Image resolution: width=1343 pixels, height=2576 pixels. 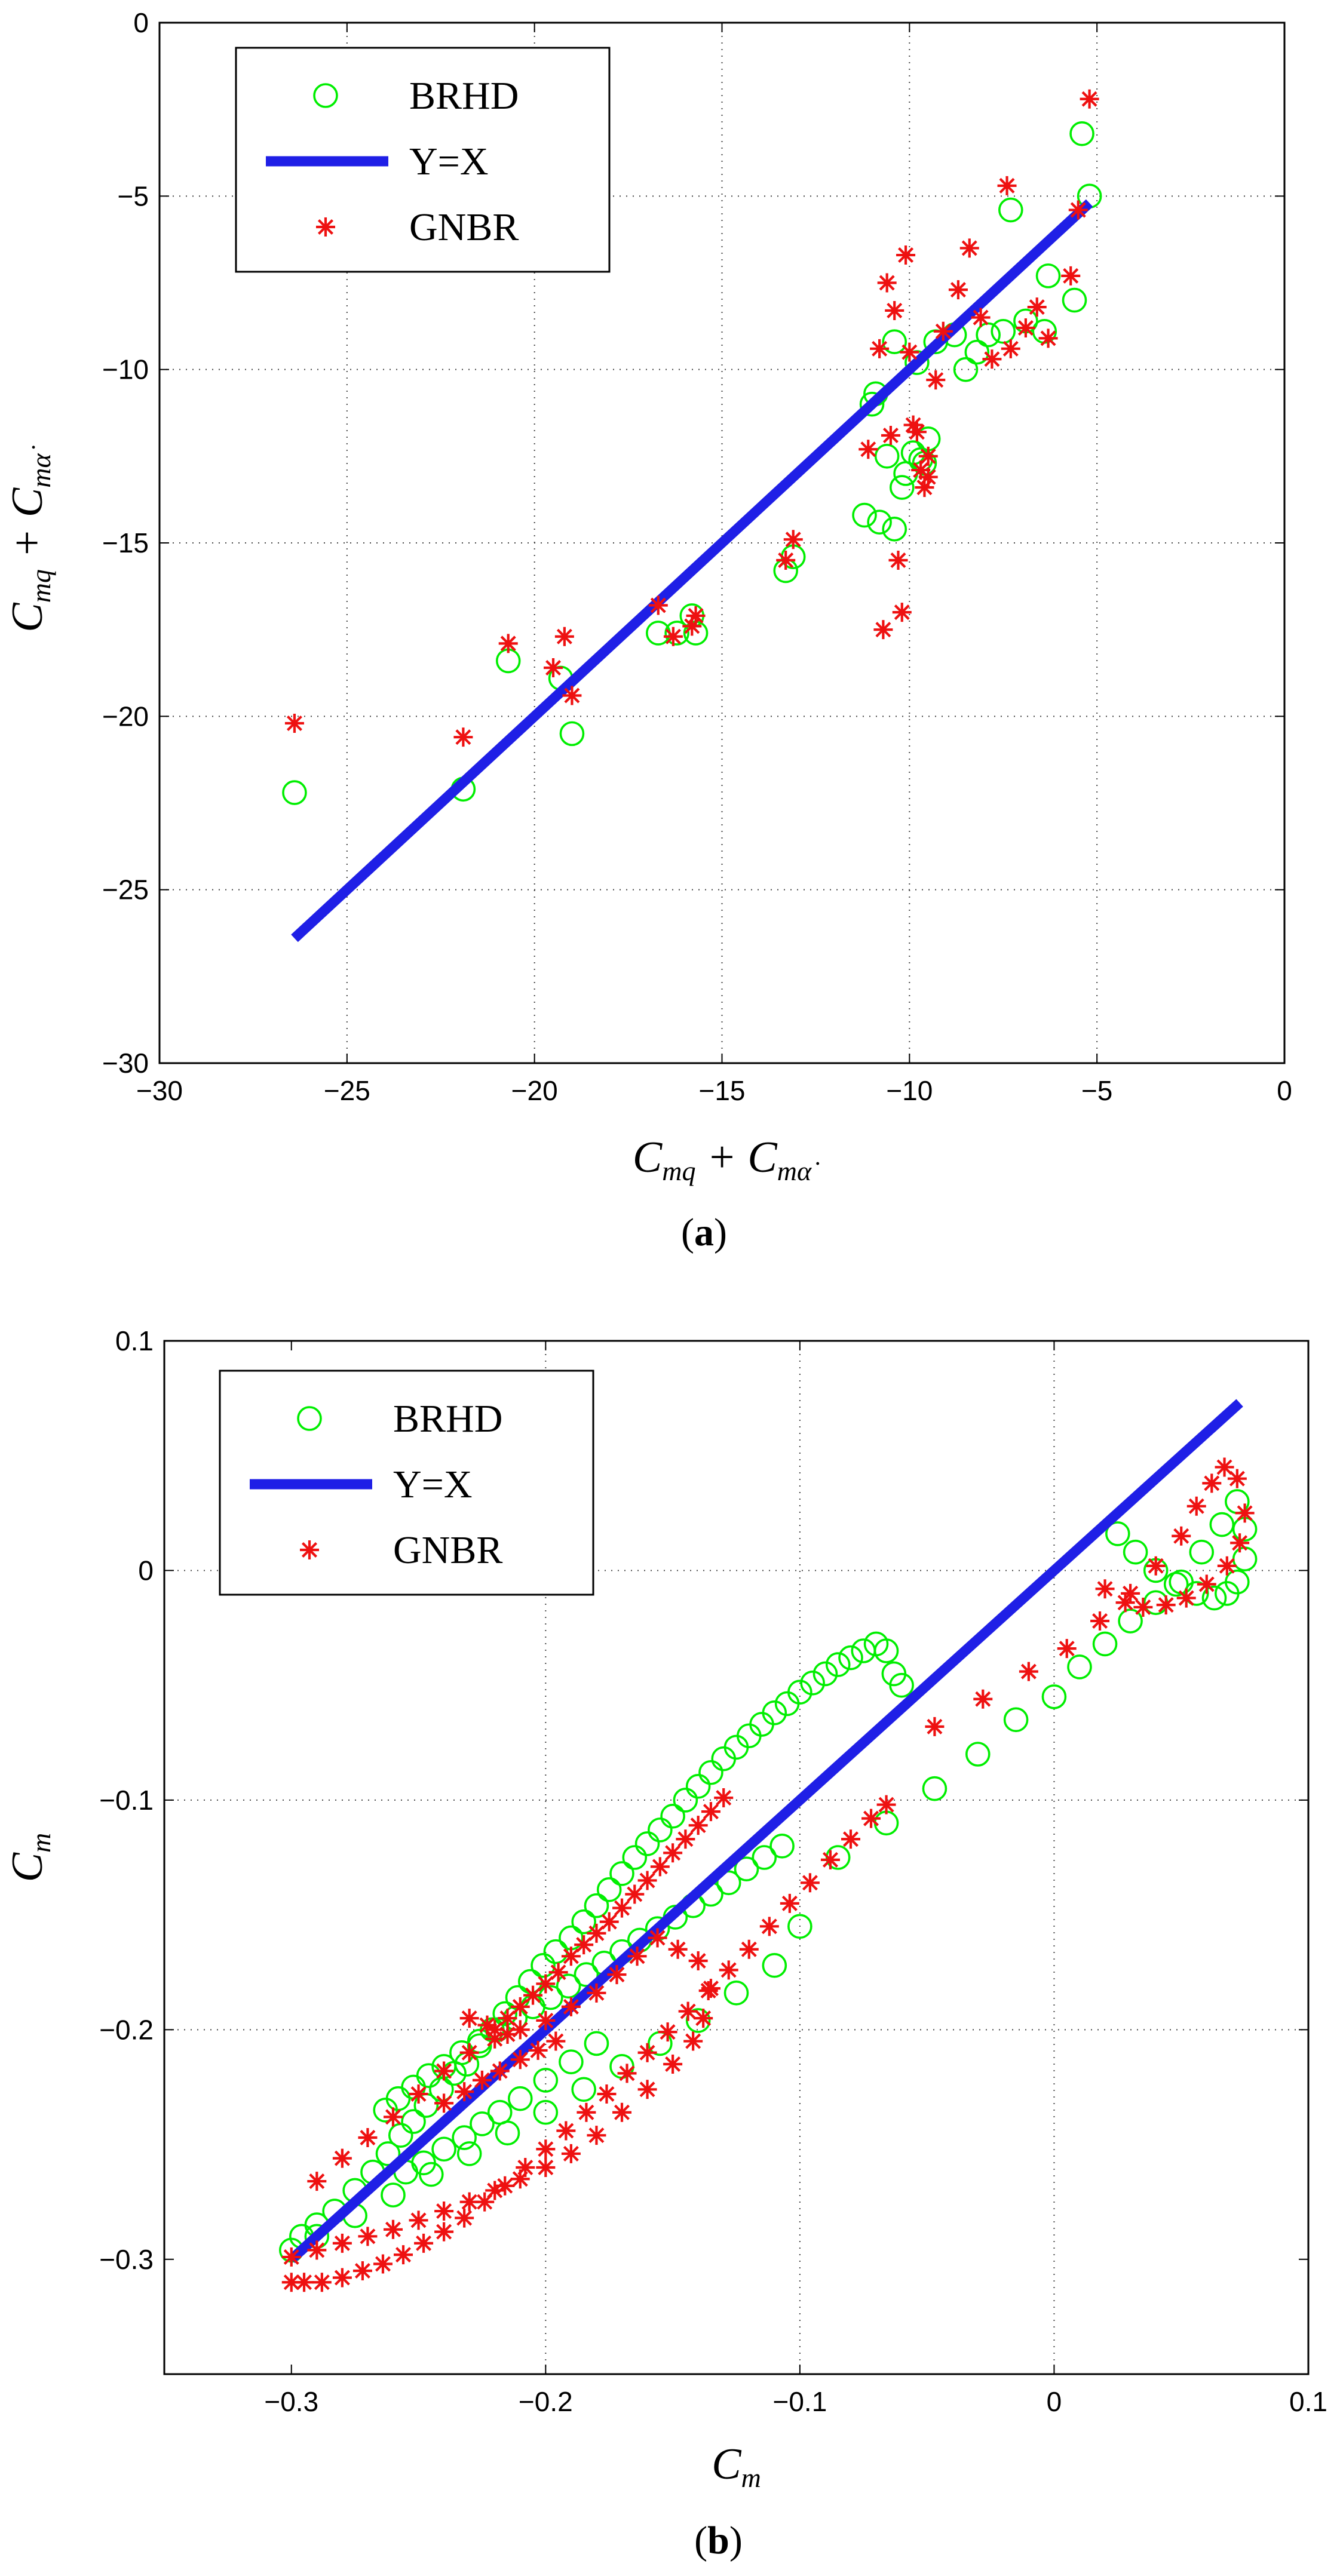 What do you see at coordinates (704, 1232) in the screenshot?
I see `panel-caption: (a)` at bounding box center [704, 1232].